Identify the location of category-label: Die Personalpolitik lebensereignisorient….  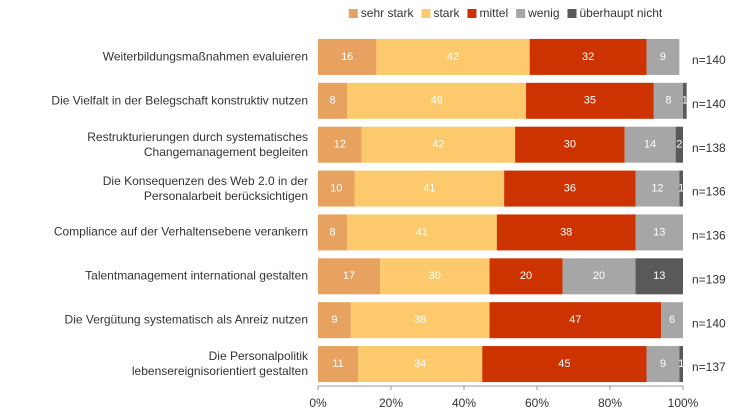
(219, 364).